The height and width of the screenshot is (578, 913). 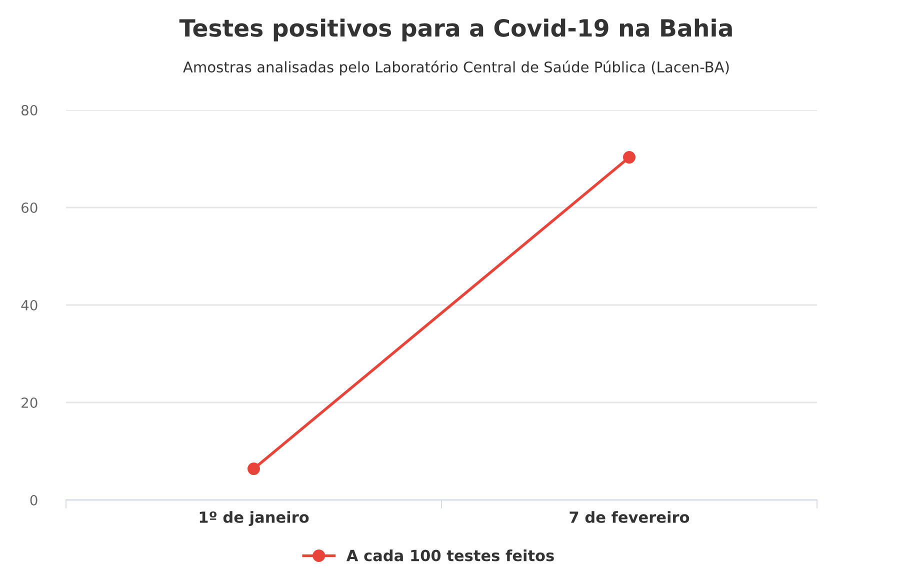 I want to click on y-tick-label: 60, so click(x=30, y=207).